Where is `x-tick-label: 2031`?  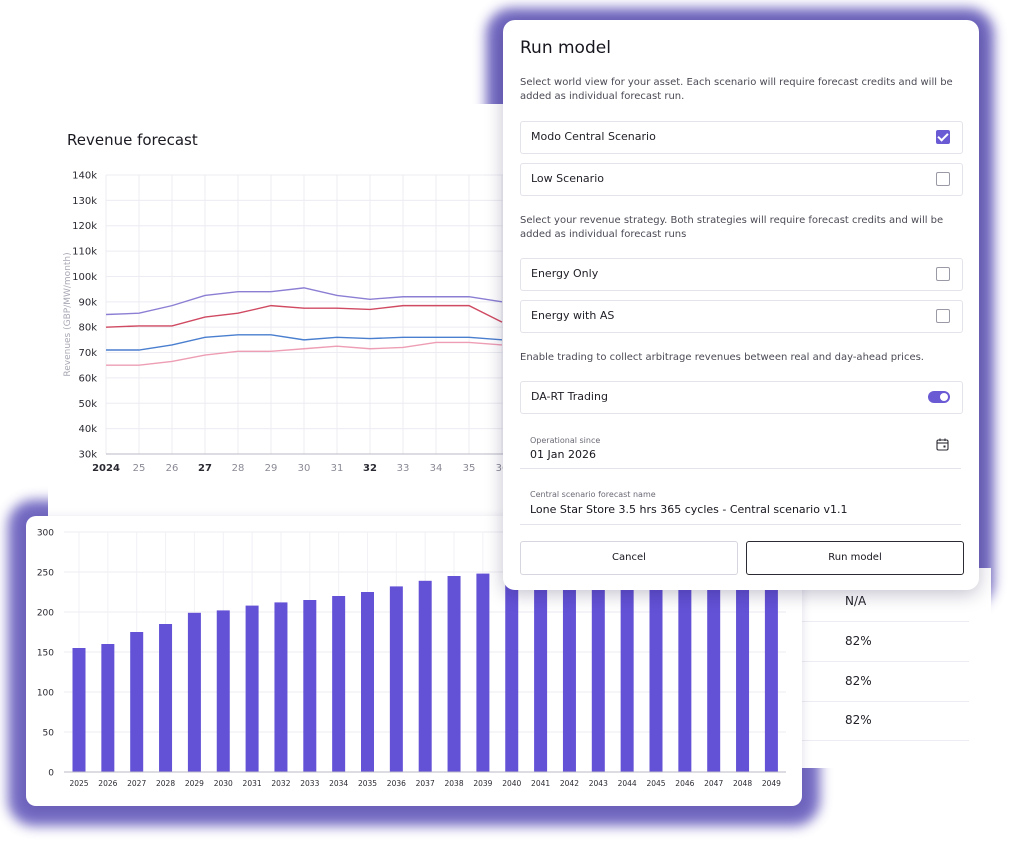 x-tick-label: 2031 is located at coordinates (252, 783).